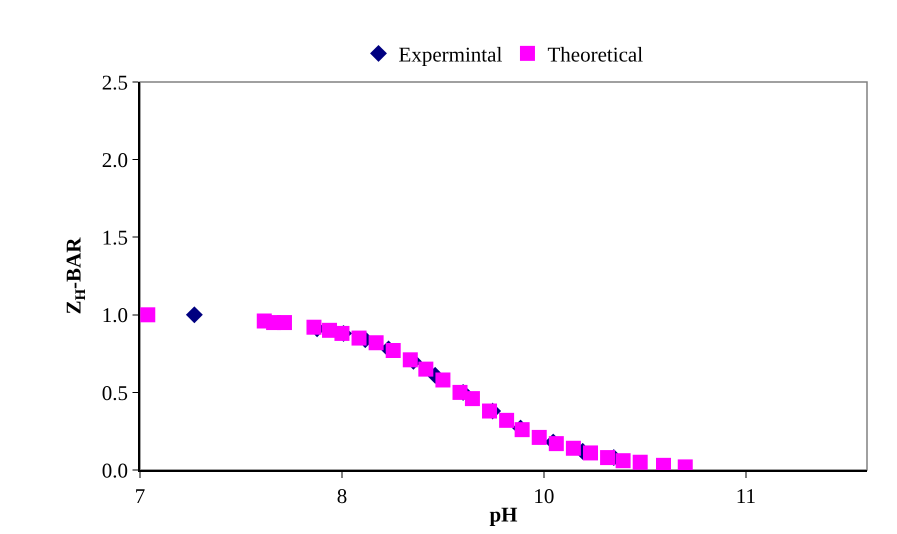  Describe the element at coordinates (115, 160) in the screenshot. I see `y-tick-label: 2.0` at that location.